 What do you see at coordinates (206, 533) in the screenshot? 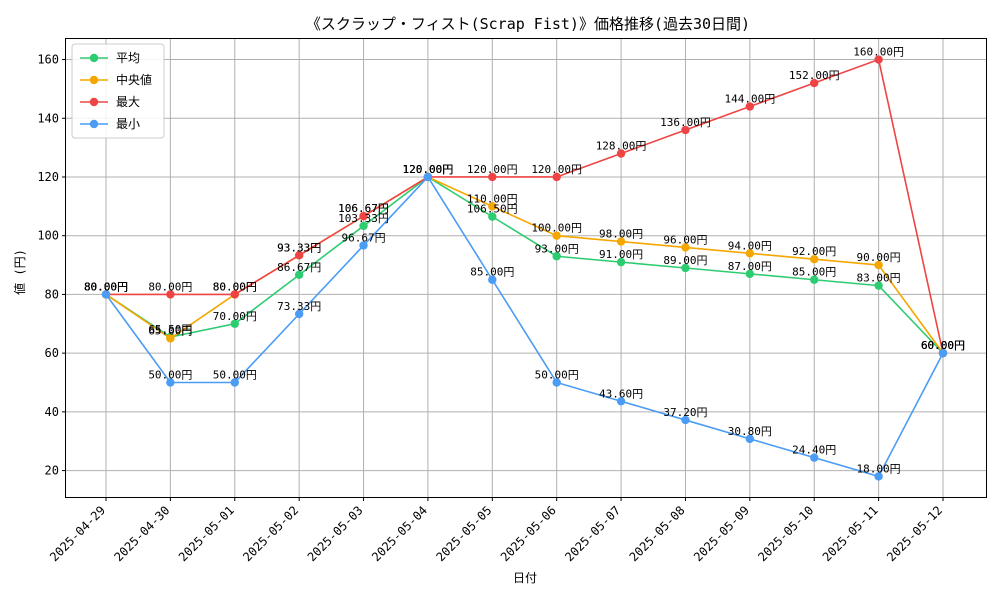
I see `x-tick-label: 2025-05-01` at bounding box center [206, 533].